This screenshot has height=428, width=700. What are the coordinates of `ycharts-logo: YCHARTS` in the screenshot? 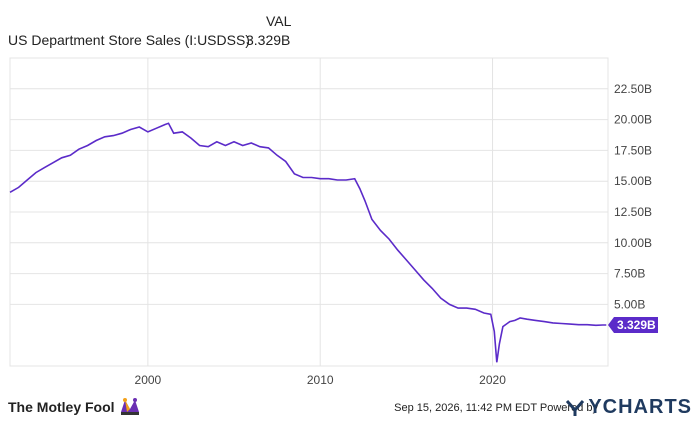 It's located at (628, 407).